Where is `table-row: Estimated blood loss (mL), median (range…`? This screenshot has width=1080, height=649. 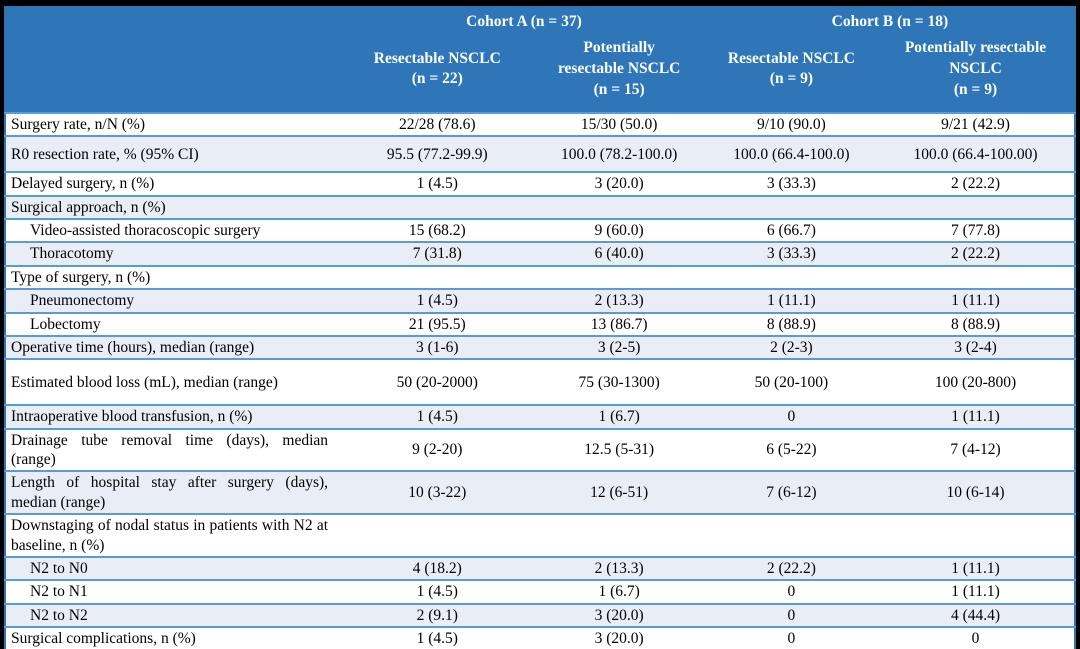
table-row: Estimated blood loss (mL), median (range… is located at coordinates (540, 382).